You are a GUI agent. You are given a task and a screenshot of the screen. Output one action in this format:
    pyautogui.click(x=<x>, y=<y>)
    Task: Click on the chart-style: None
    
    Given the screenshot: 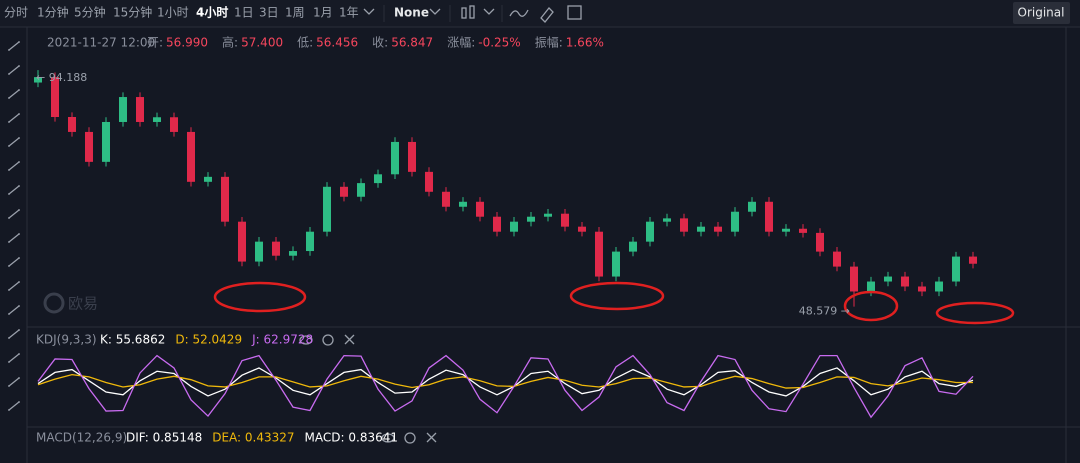 What is the action you would take?
    pyautogui.click(x=411, y=13)
    